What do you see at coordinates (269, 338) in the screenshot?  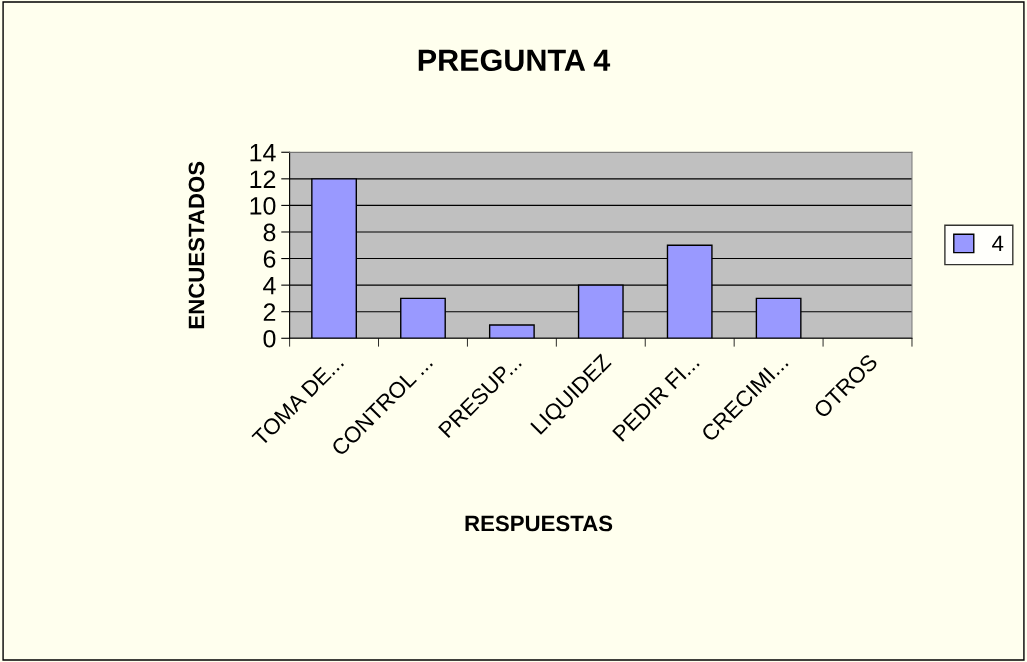 I see `y-tick-label: 0` at bounding box center [269, 338].